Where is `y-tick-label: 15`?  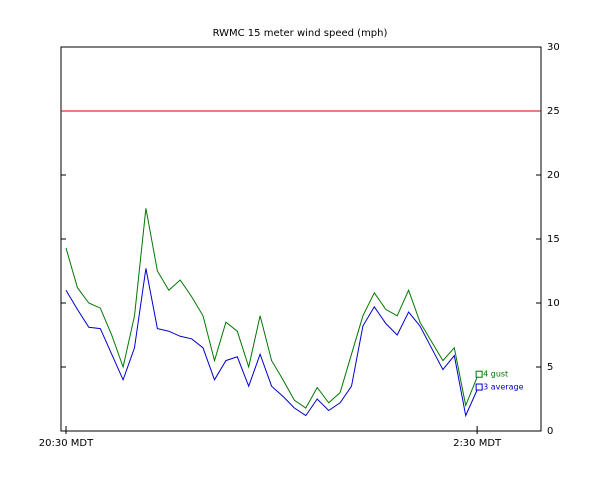 y-tick-label: 15 is located at coordinates (553, 239).